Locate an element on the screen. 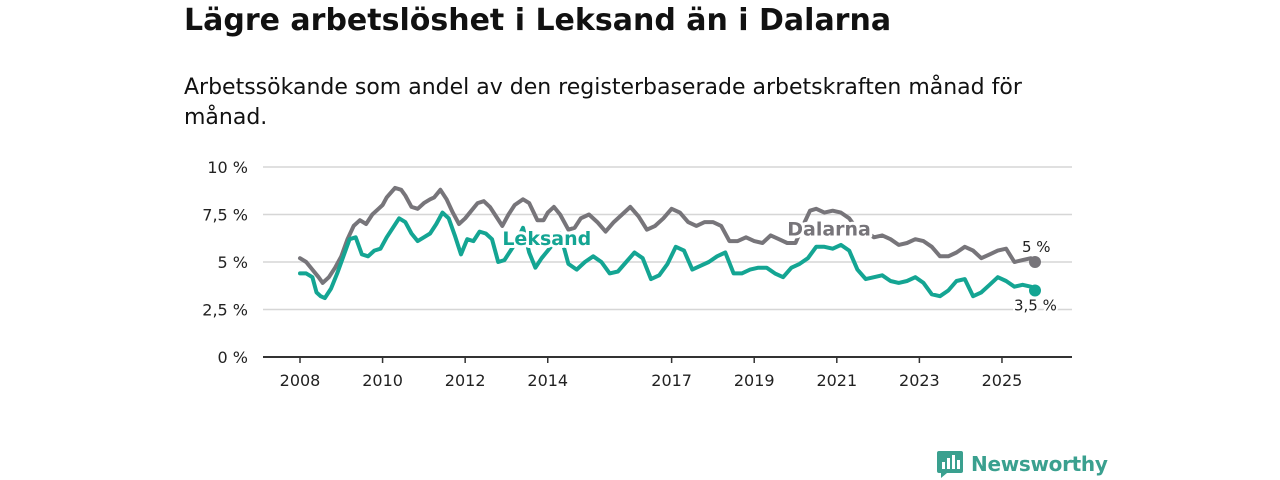 The height and width of the screenshot is (480, 1280). series-lines is located at coordinates (669, 243).